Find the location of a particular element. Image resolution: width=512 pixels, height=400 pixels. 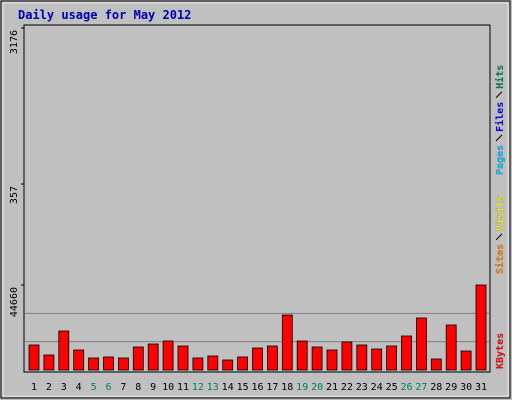

x-tick-label: 5 is located at coordinates (94, 387).